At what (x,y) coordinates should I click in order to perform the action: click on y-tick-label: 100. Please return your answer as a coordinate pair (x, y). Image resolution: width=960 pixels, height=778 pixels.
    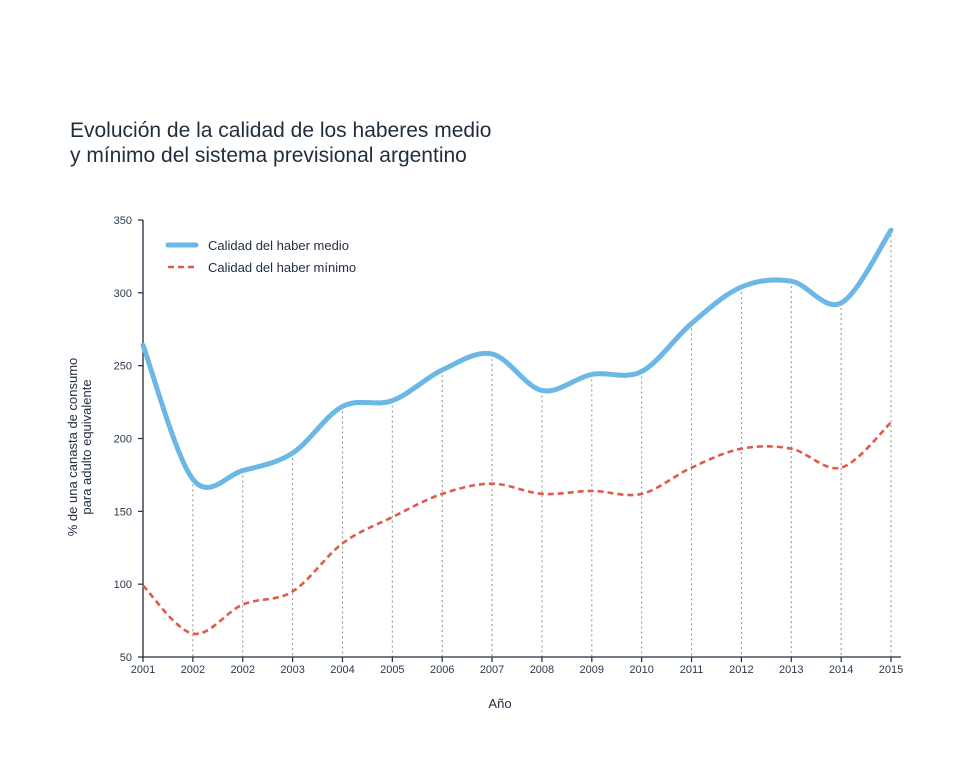
    Looking at the image, I should click on (123, 585).